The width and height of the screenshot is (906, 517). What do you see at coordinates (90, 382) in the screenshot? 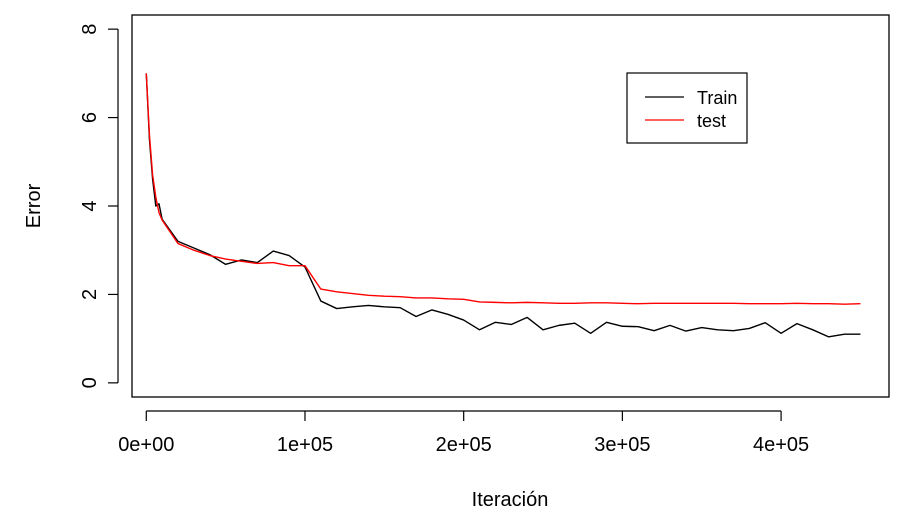
I see `y-tick-label: 0` at bounding box center [90, 382].